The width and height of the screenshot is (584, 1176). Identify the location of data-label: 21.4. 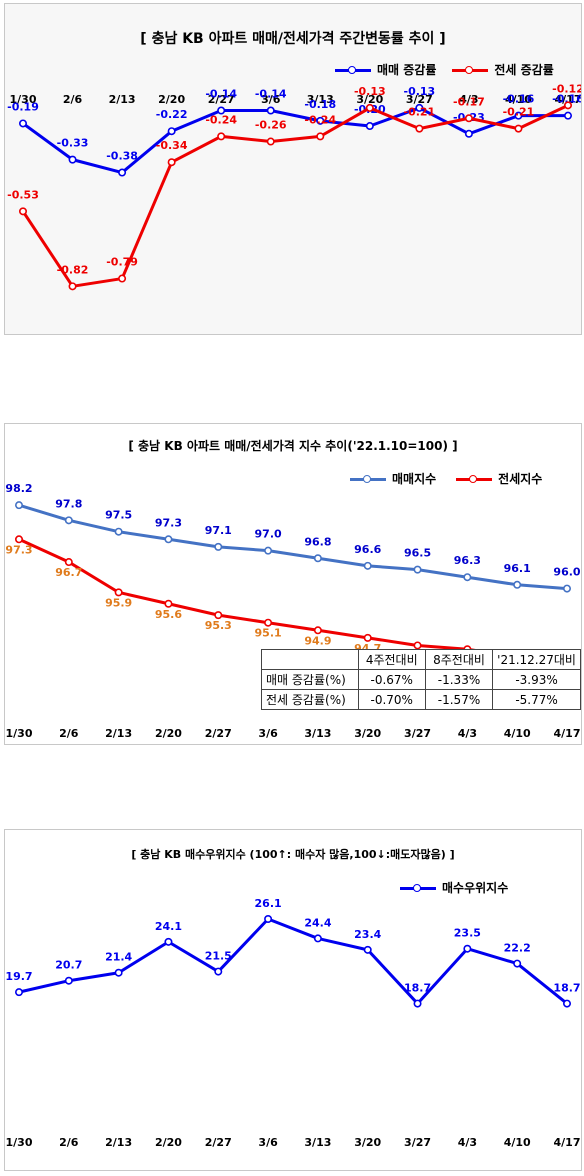
(118, 957).